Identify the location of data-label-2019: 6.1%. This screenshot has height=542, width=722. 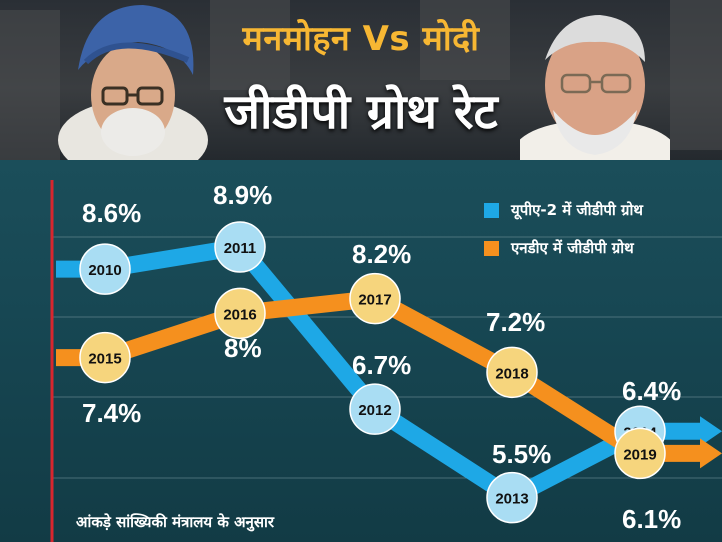
(651, 519).